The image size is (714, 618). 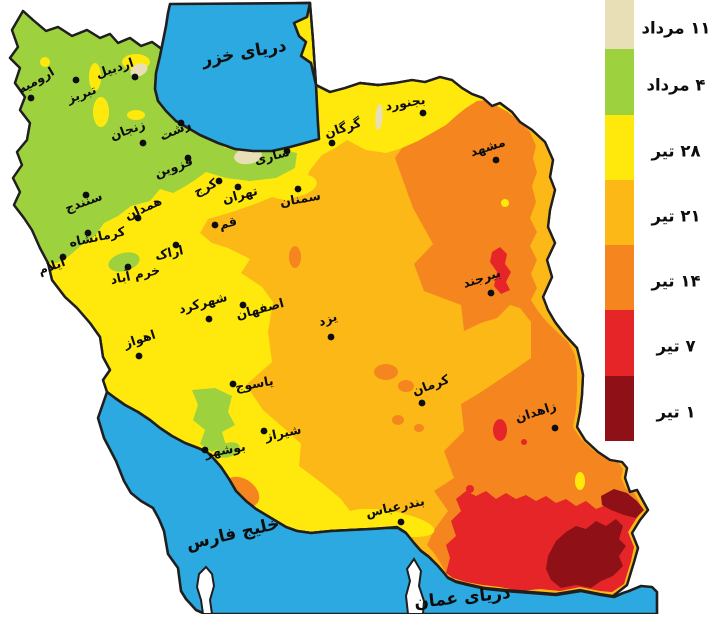 What do you see at coordinates (228, 450) in the screenshot?
I see `green-patch-shiraz-north` at bounding box center [228, 450].